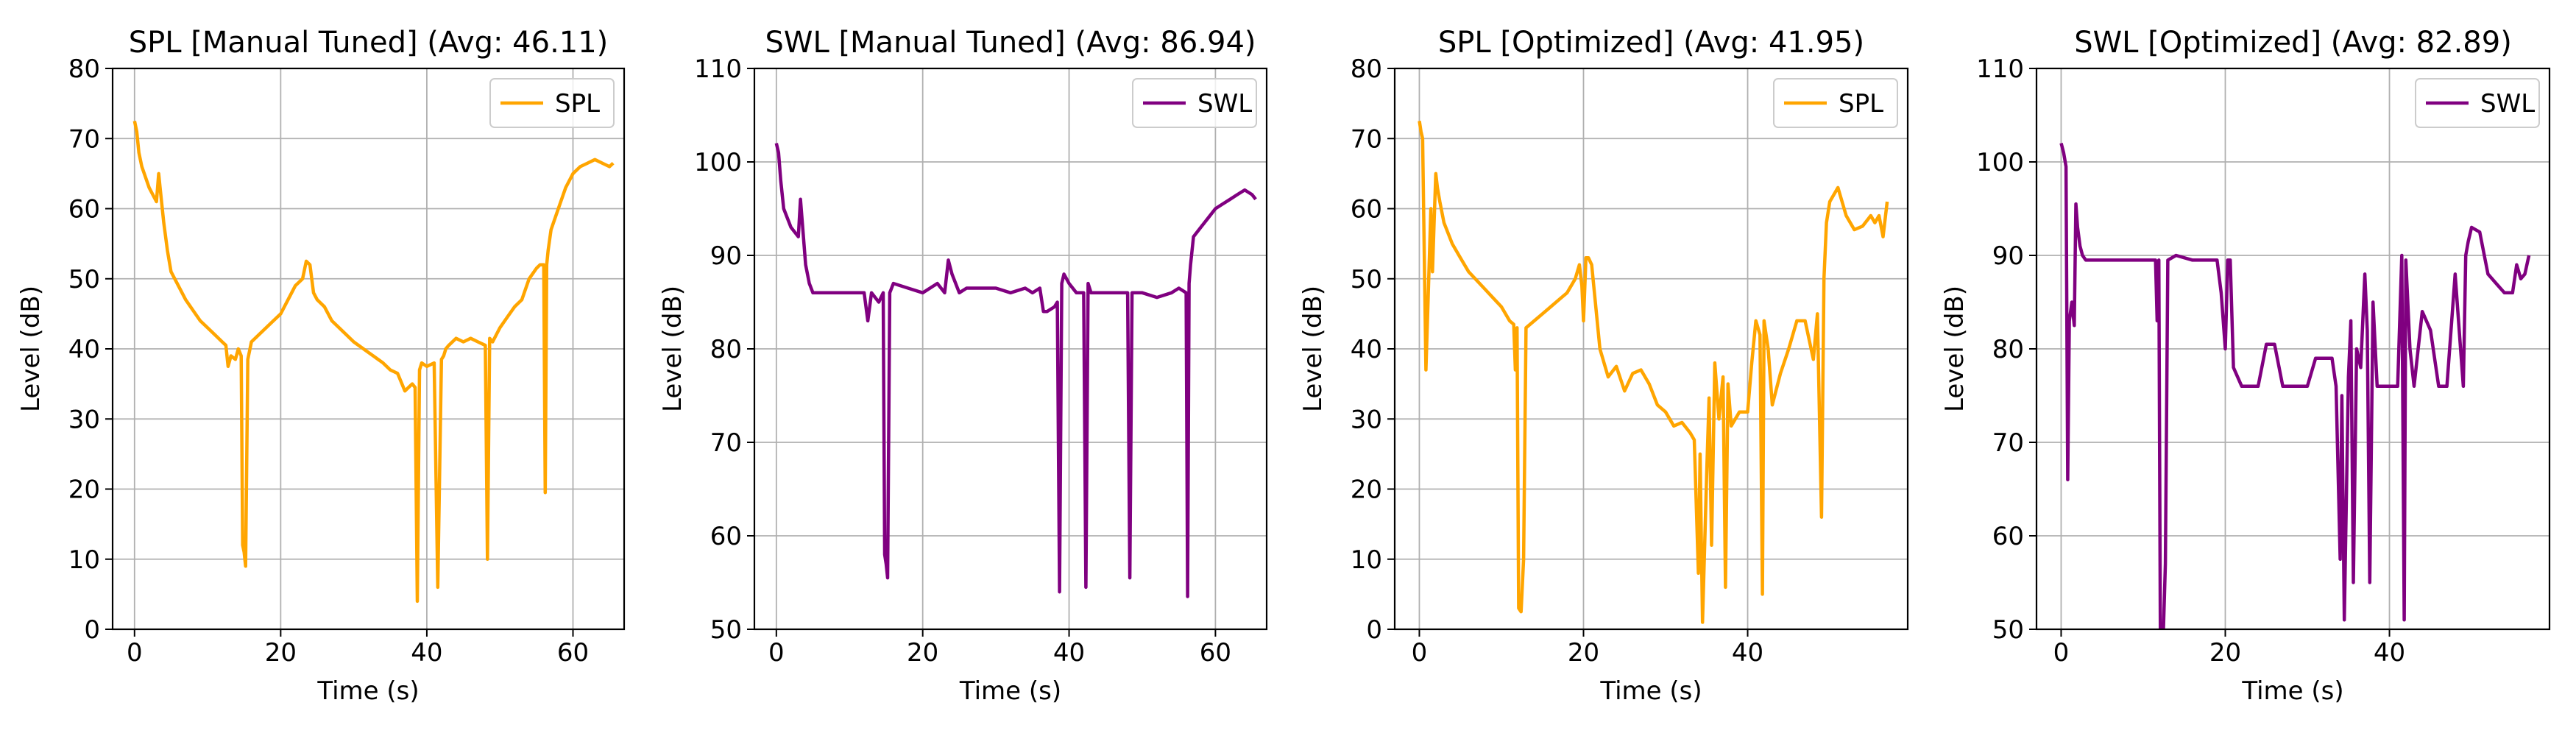  Describe the element at coordinates (1011, 43) in the screenshot. I see `chart-title: SWL [Manual Tuned] (Avg: 86.94)` at that location.